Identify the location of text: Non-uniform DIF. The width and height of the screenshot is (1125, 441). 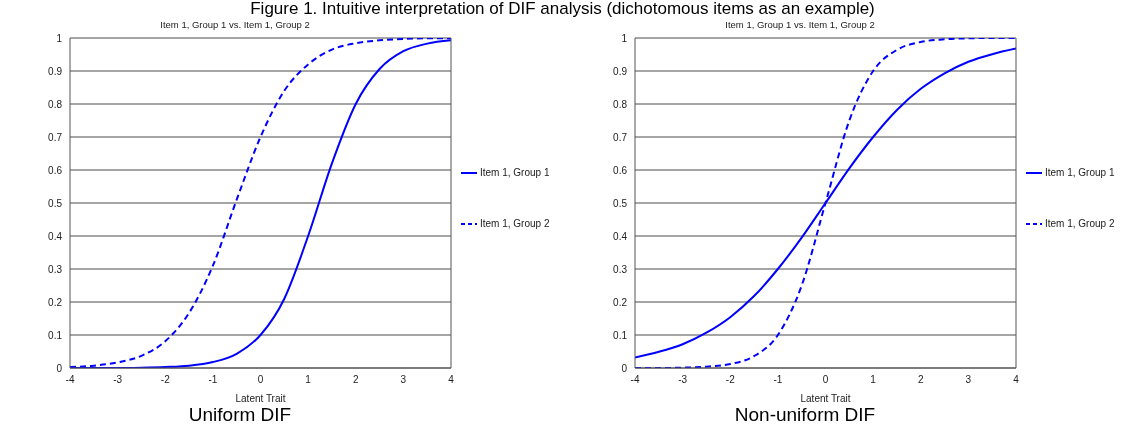
(805, 415).